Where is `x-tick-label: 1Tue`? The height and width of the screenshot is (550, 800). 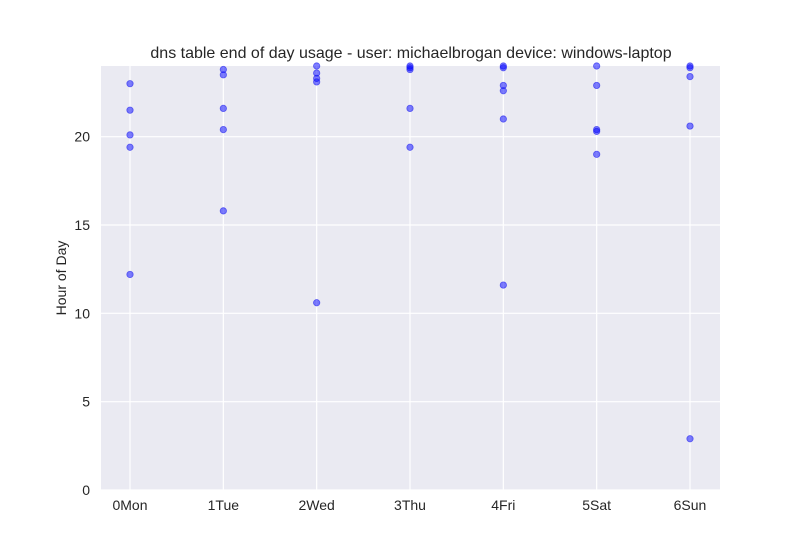 x-tick-label: 1Tue is located at coordinates (224, 505).